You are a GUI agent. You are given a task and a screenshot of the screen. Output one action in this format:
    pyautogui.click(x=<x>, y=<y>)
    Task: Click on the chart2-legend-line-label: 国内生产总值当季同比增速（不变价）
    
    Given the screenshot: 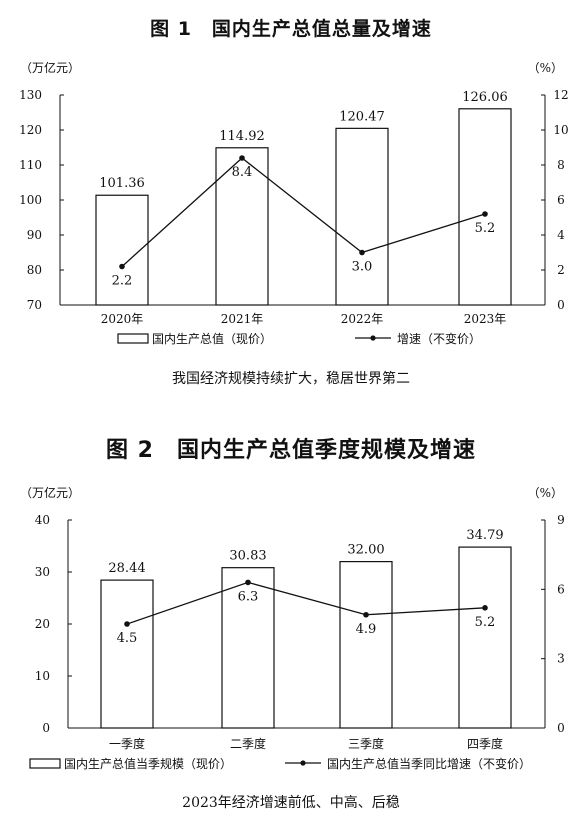 What is the action you would take?
    pyautogui.click(x=429, y=763)
    